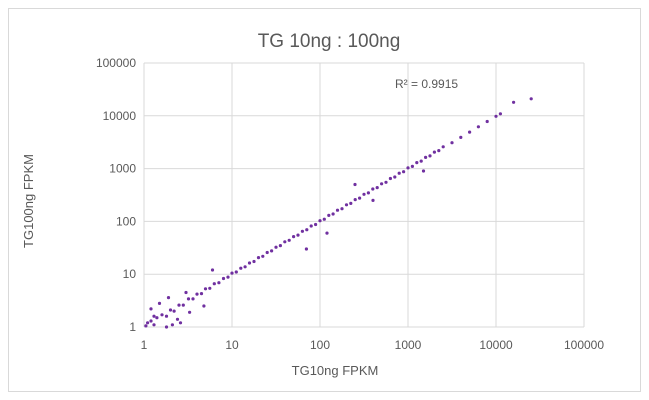  I want to click on y-tick-label: 10, so click(130, 274).